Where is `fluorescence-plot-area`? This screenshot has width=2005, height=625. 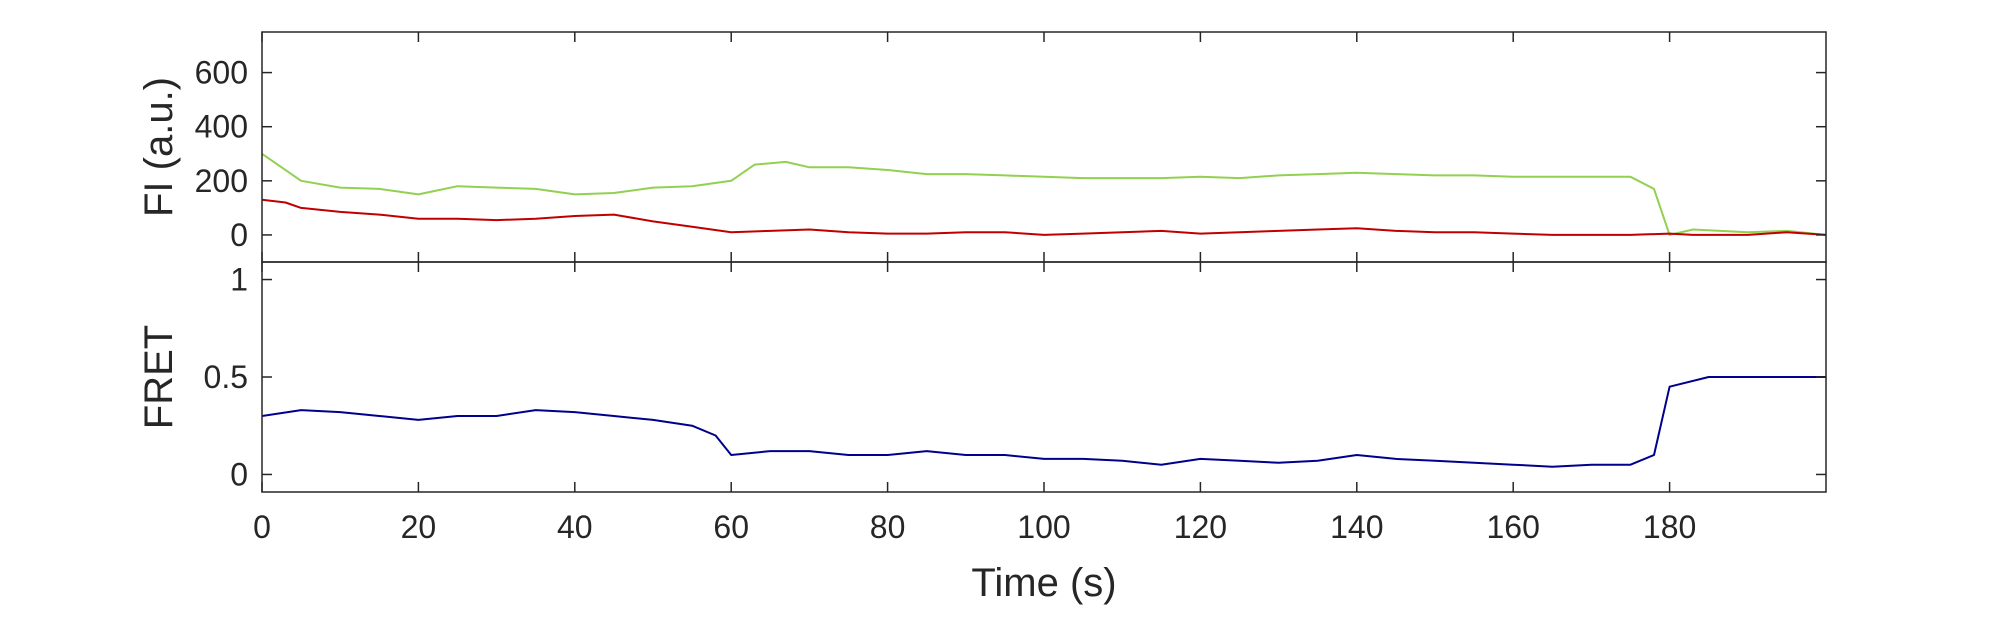
fluorescence-plot-area is located at coordinates (1044, 194).